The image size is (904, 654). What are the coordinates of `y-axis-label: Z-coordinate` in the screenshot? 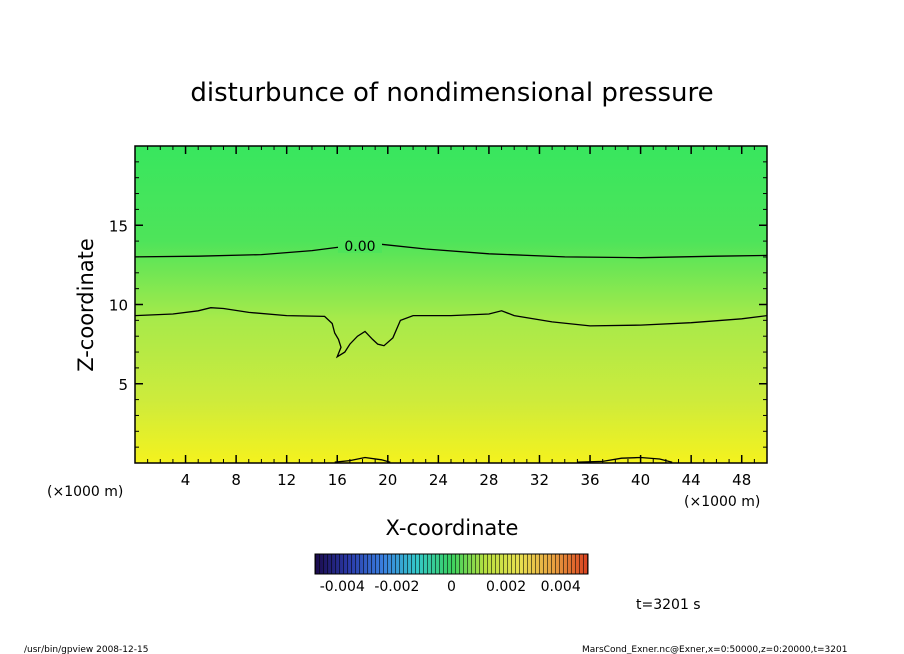 It's located at (86, 305).